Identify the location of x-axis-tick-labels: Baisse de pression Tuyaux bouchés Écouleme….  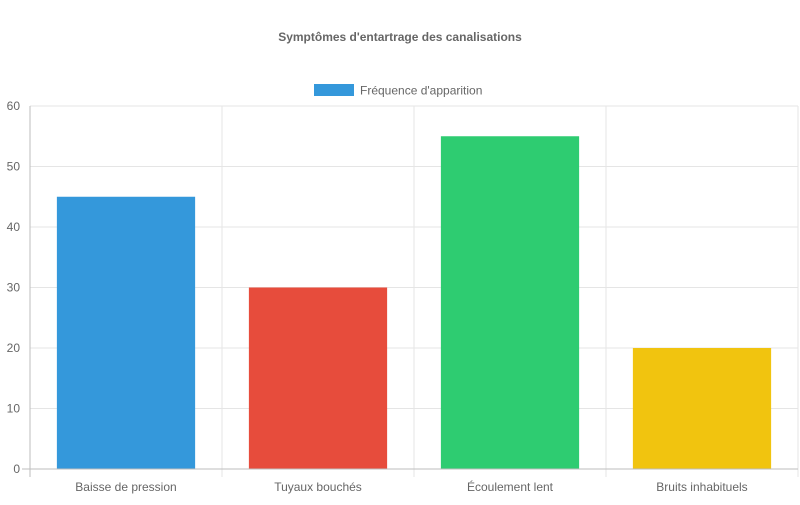
(411, 486).